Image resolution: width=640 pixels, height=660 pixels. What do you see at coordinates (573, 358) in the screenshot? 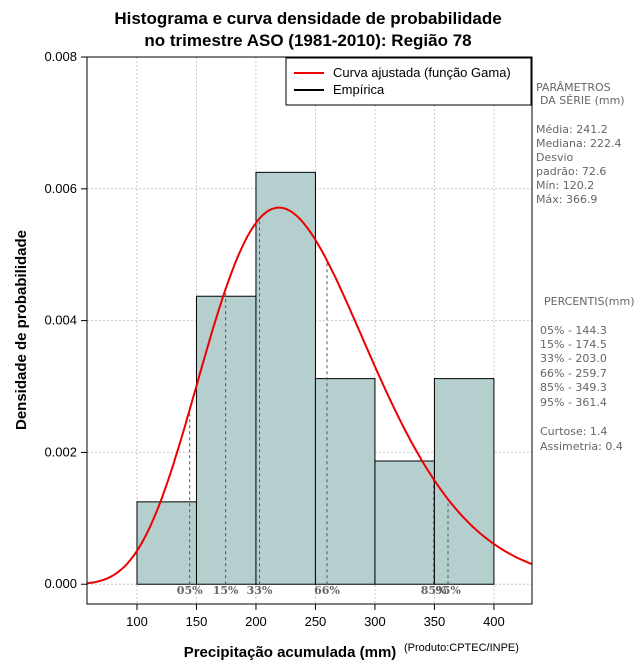
I see `percentil-33: 33% - 203.0` at bounding box center [573, 358].